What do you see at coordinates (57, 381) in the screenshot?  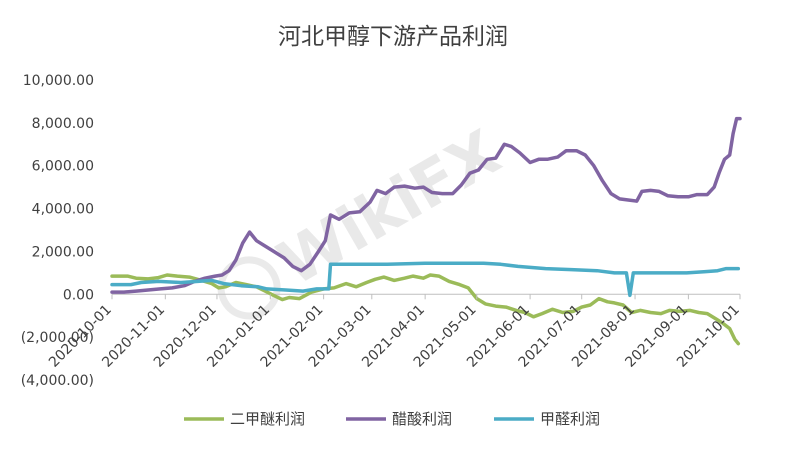 I see `y-tick-label: (4,000.00)` at bounding box center [57, 381].